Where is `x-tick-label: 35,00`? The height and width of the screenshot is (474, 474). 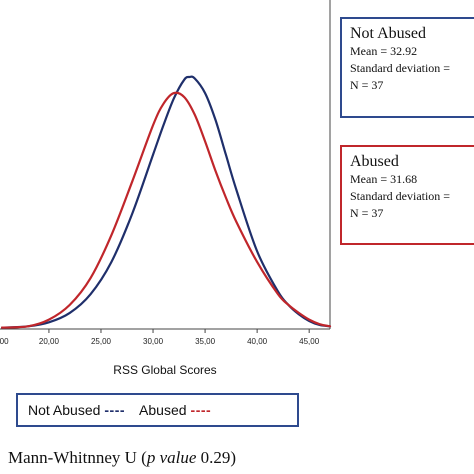 x-tick-label: 35,00 is located at coordinates (205, 341).